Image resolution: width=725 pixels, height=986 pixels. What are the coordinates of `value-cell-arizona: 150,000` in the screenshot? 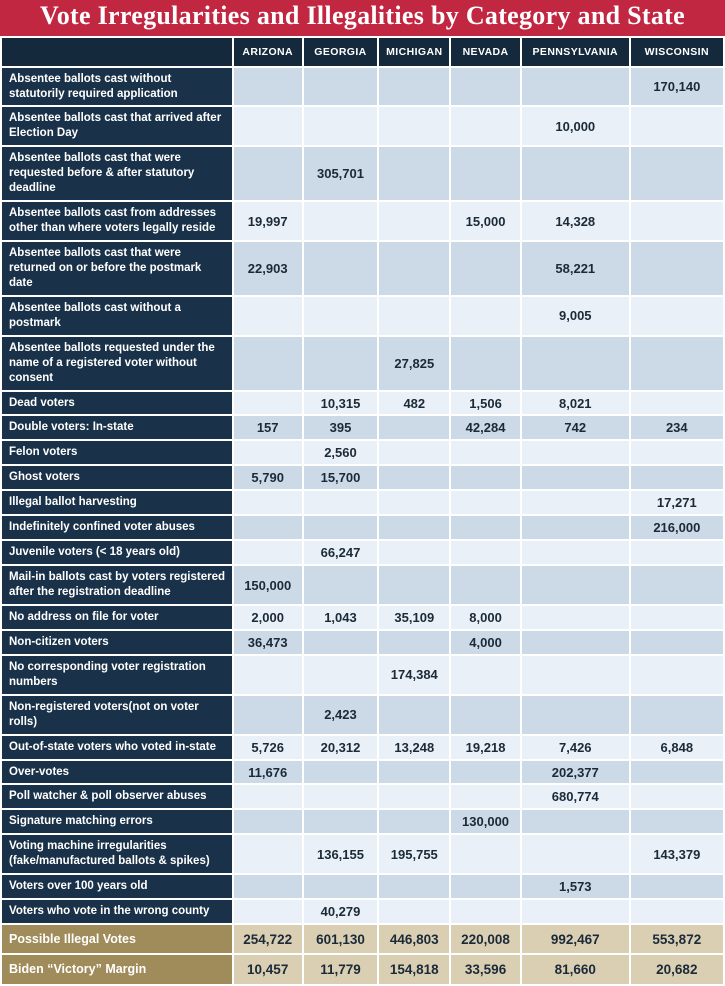 It's located at (267, 585).